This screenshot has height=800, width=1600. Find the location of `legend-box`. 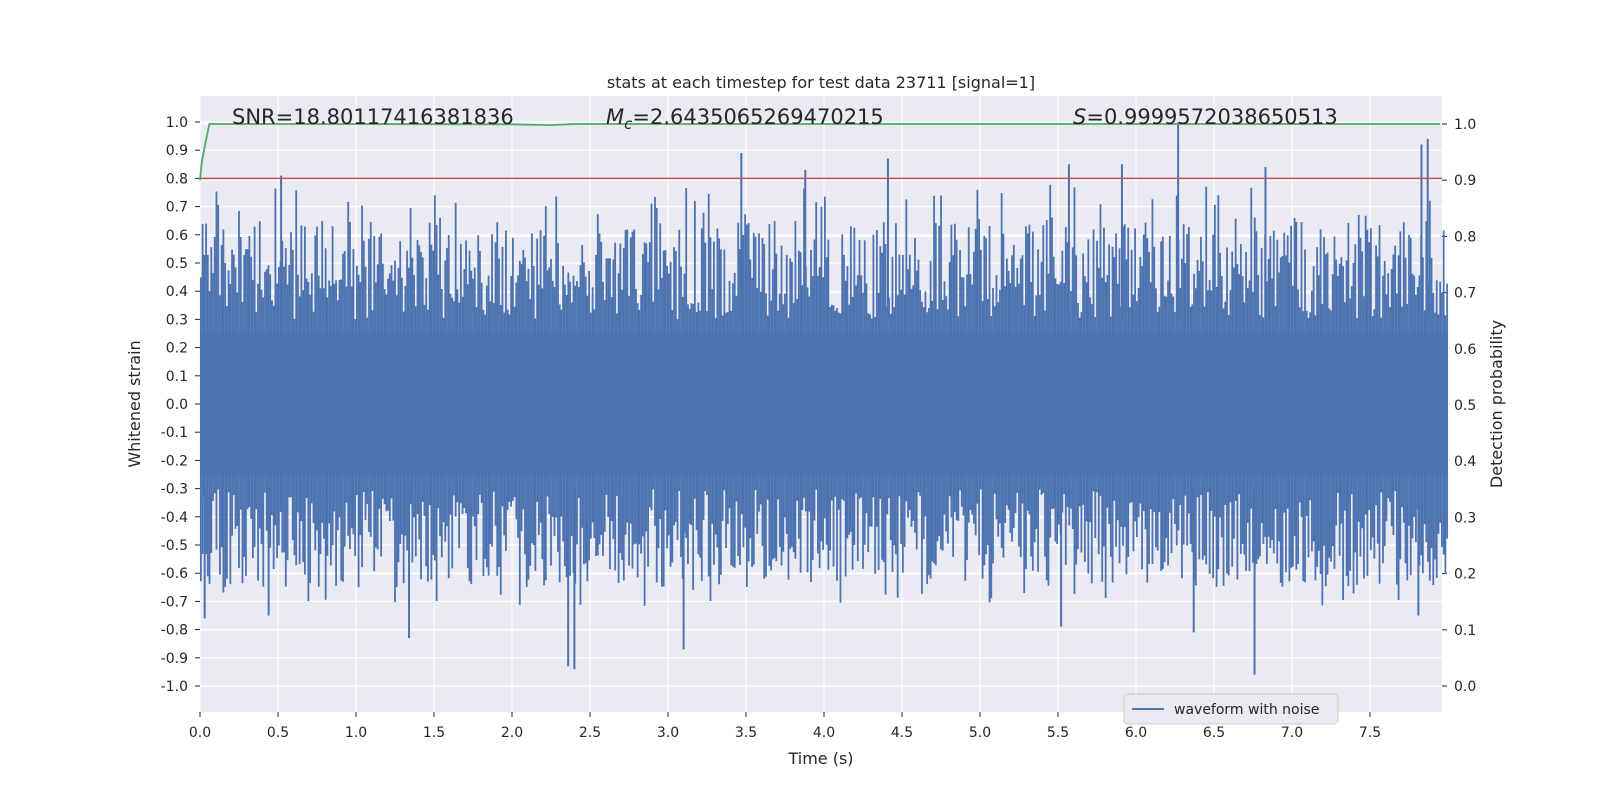

legend-box is located at coordinates (1231, 709).